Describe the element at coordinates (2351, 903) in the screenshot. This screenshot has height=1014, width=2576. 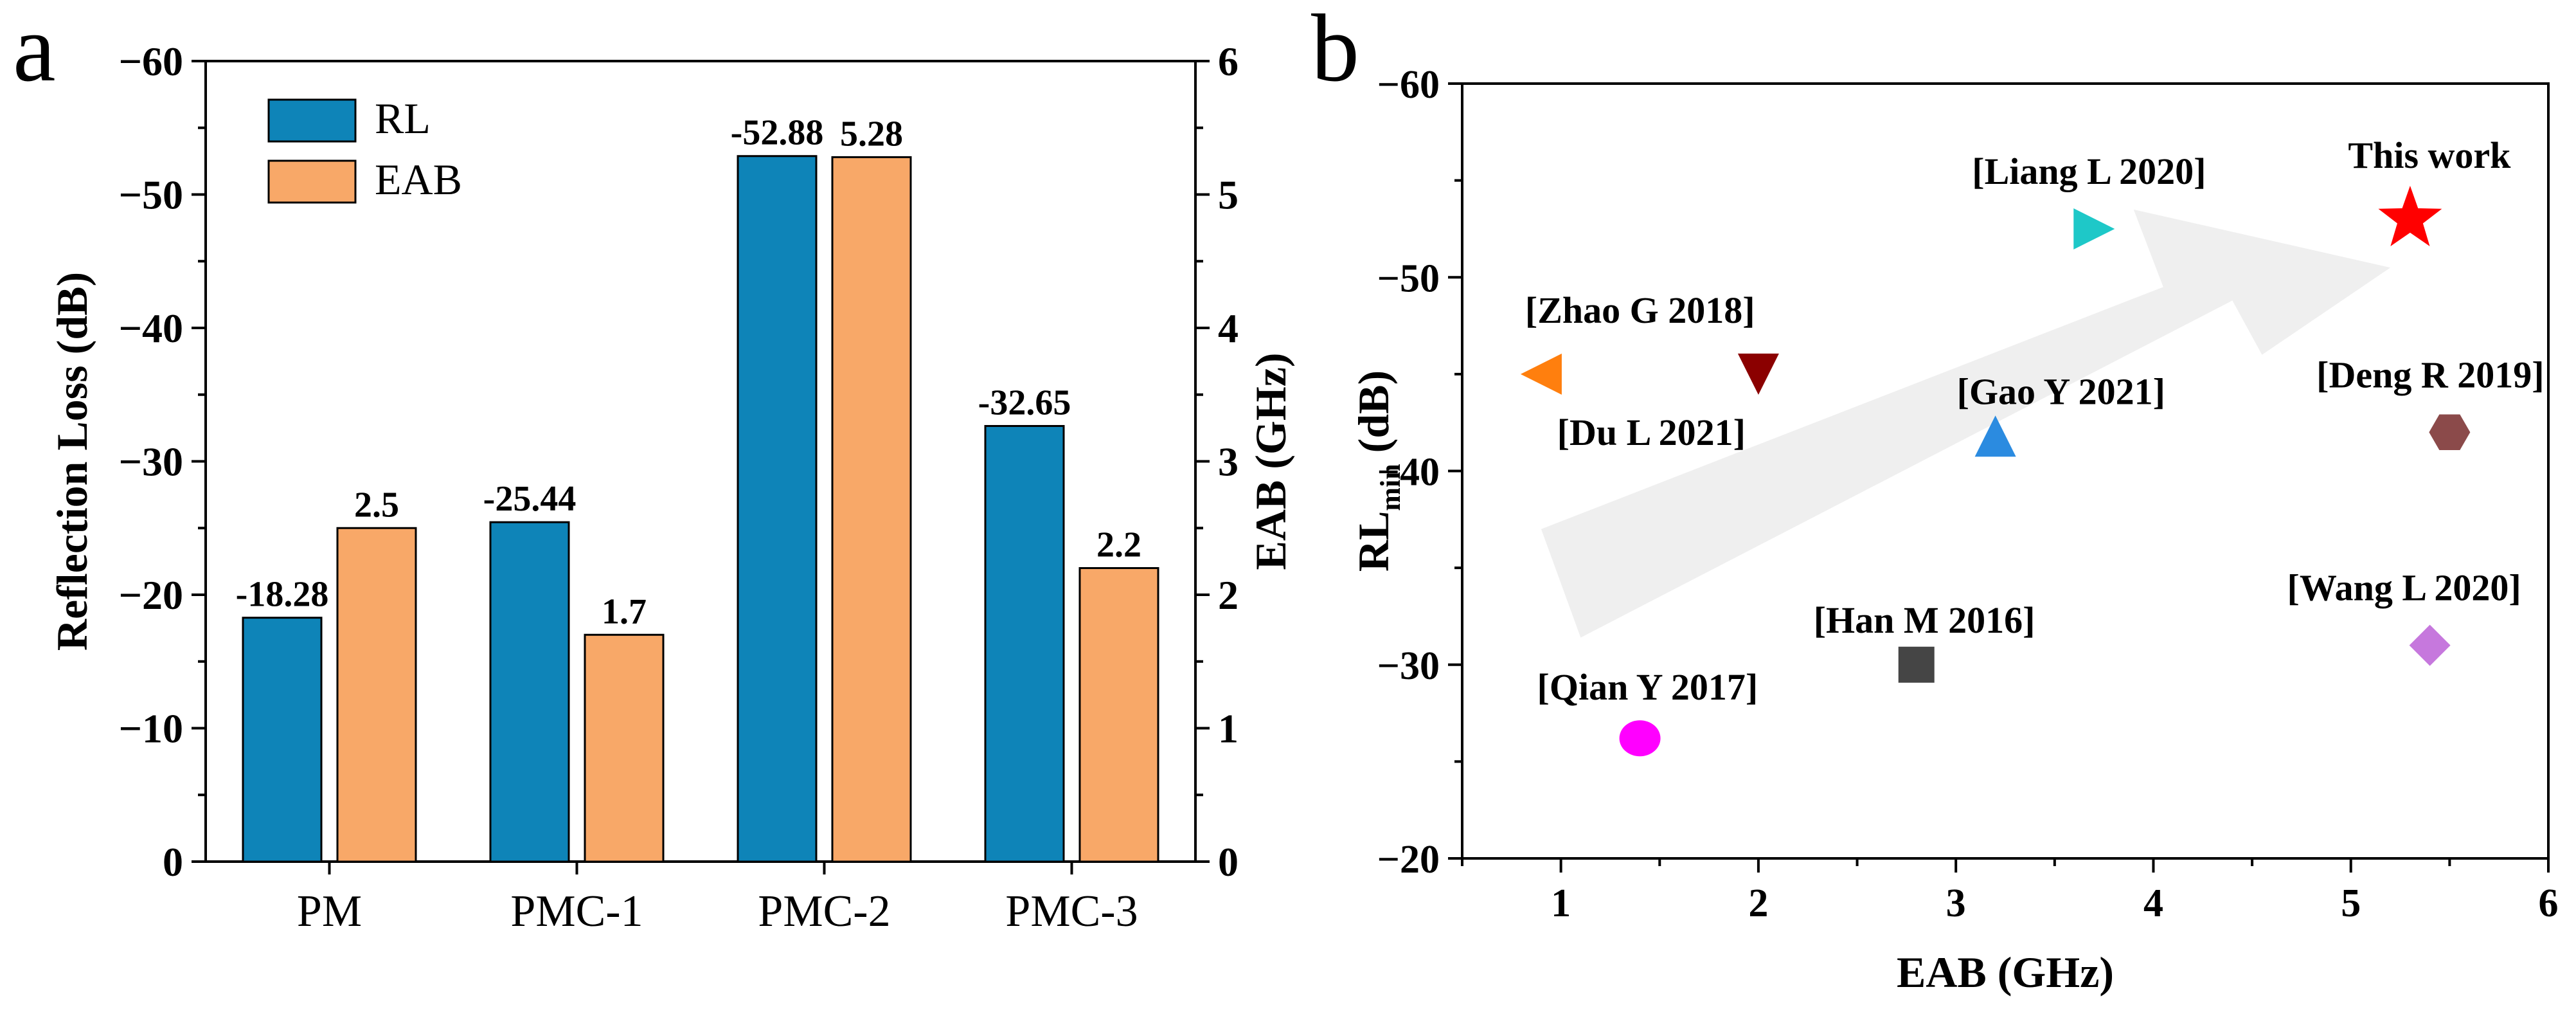
I see `x-tick-label: 5` at that location.